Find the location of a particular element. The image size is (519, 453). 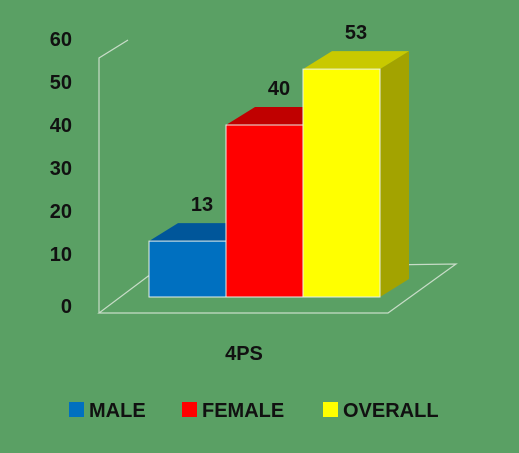

legend-item-female: FEMALE is located at coordinates (233, 411).